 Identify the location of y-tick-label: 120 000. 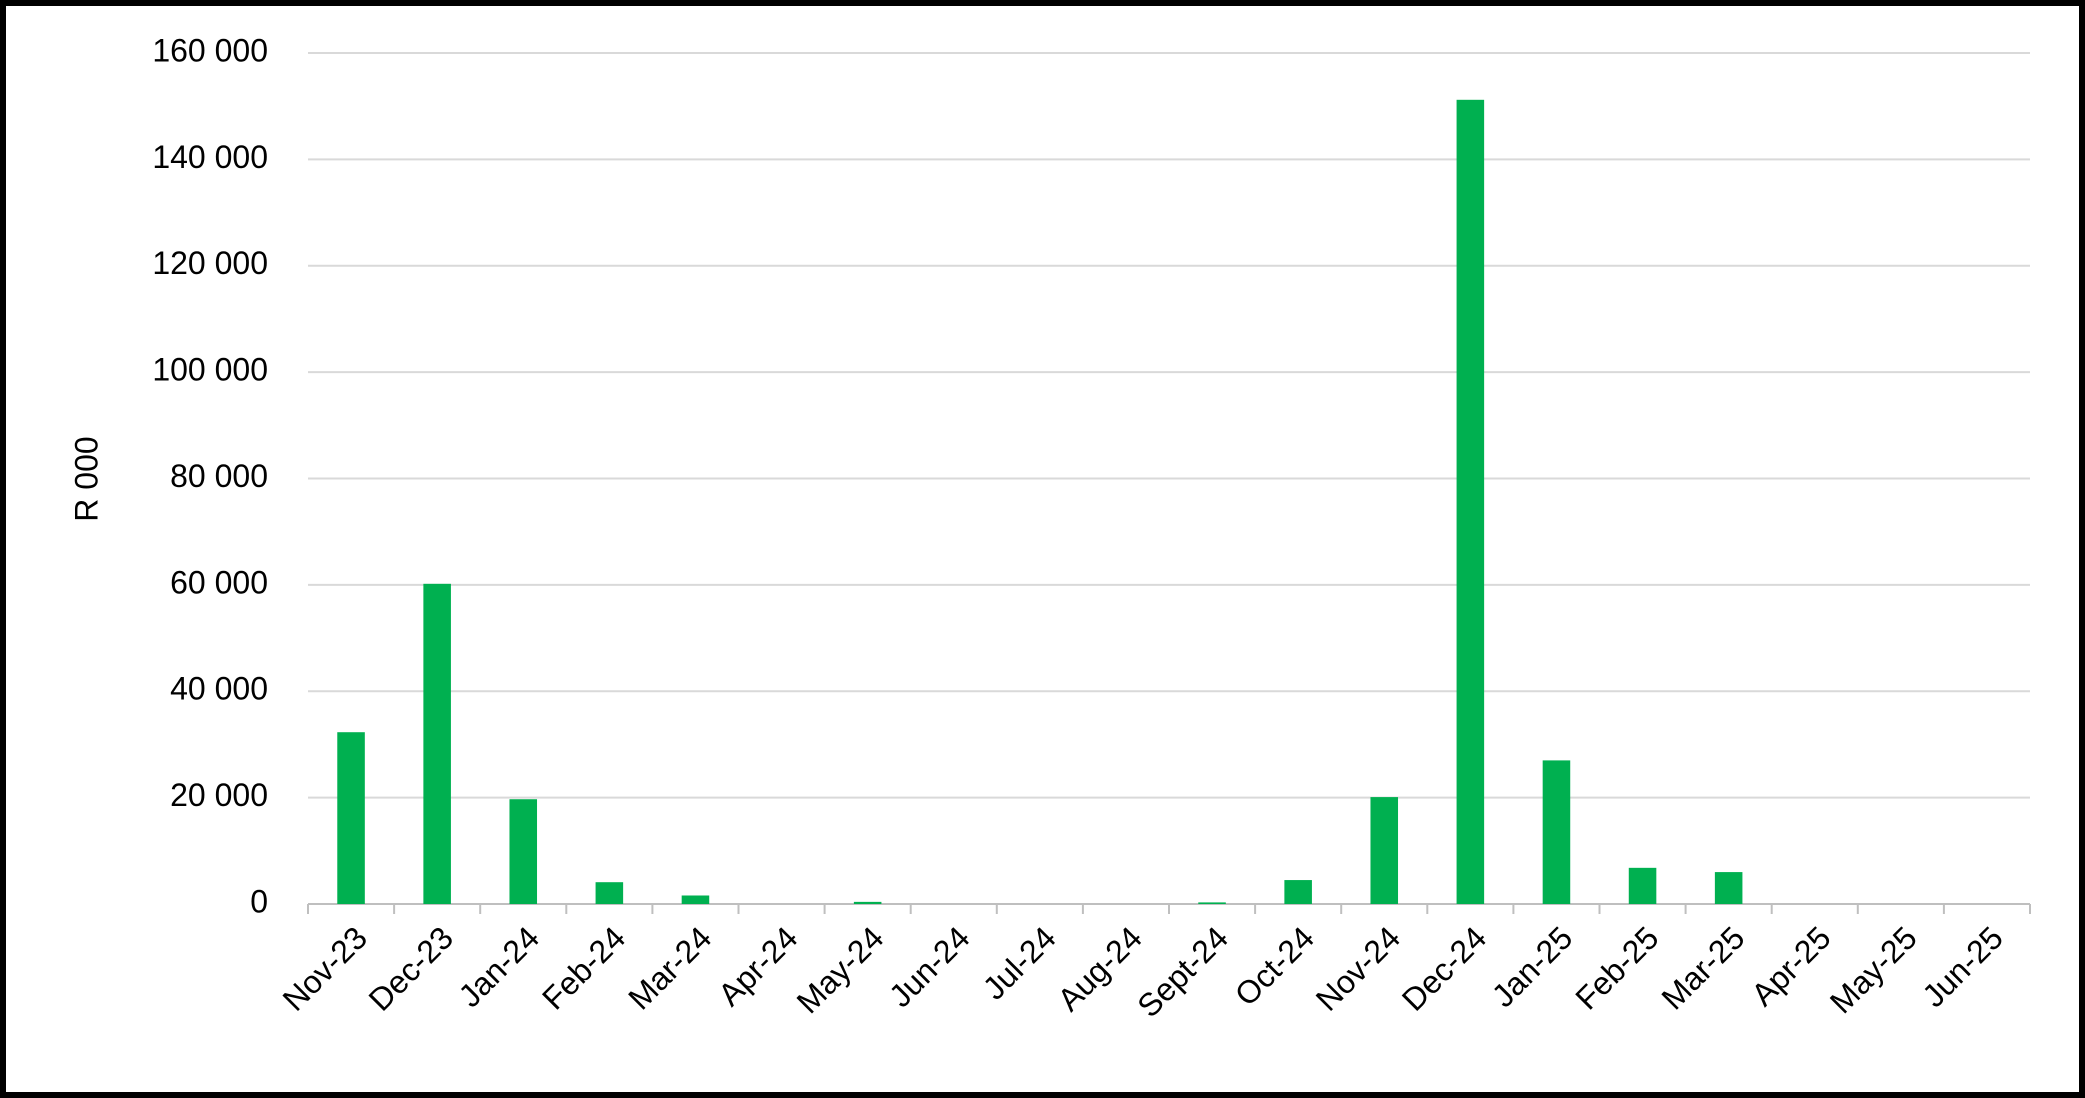
(210, 263).